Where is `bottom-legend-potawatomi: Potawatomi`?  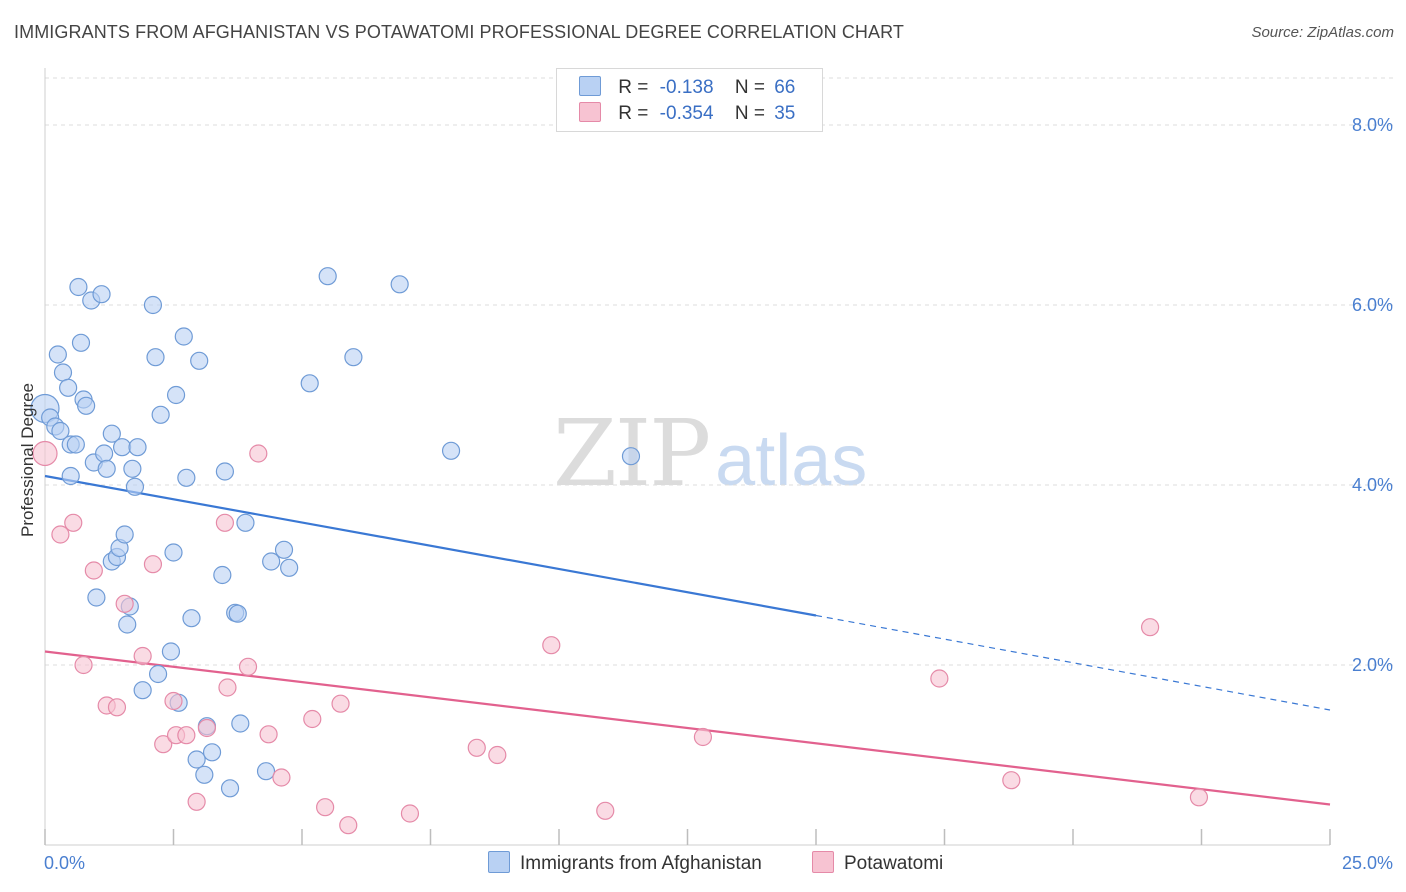 bottom-legend-potawatomi: Potawatomi is located at coordinates (877, 863).